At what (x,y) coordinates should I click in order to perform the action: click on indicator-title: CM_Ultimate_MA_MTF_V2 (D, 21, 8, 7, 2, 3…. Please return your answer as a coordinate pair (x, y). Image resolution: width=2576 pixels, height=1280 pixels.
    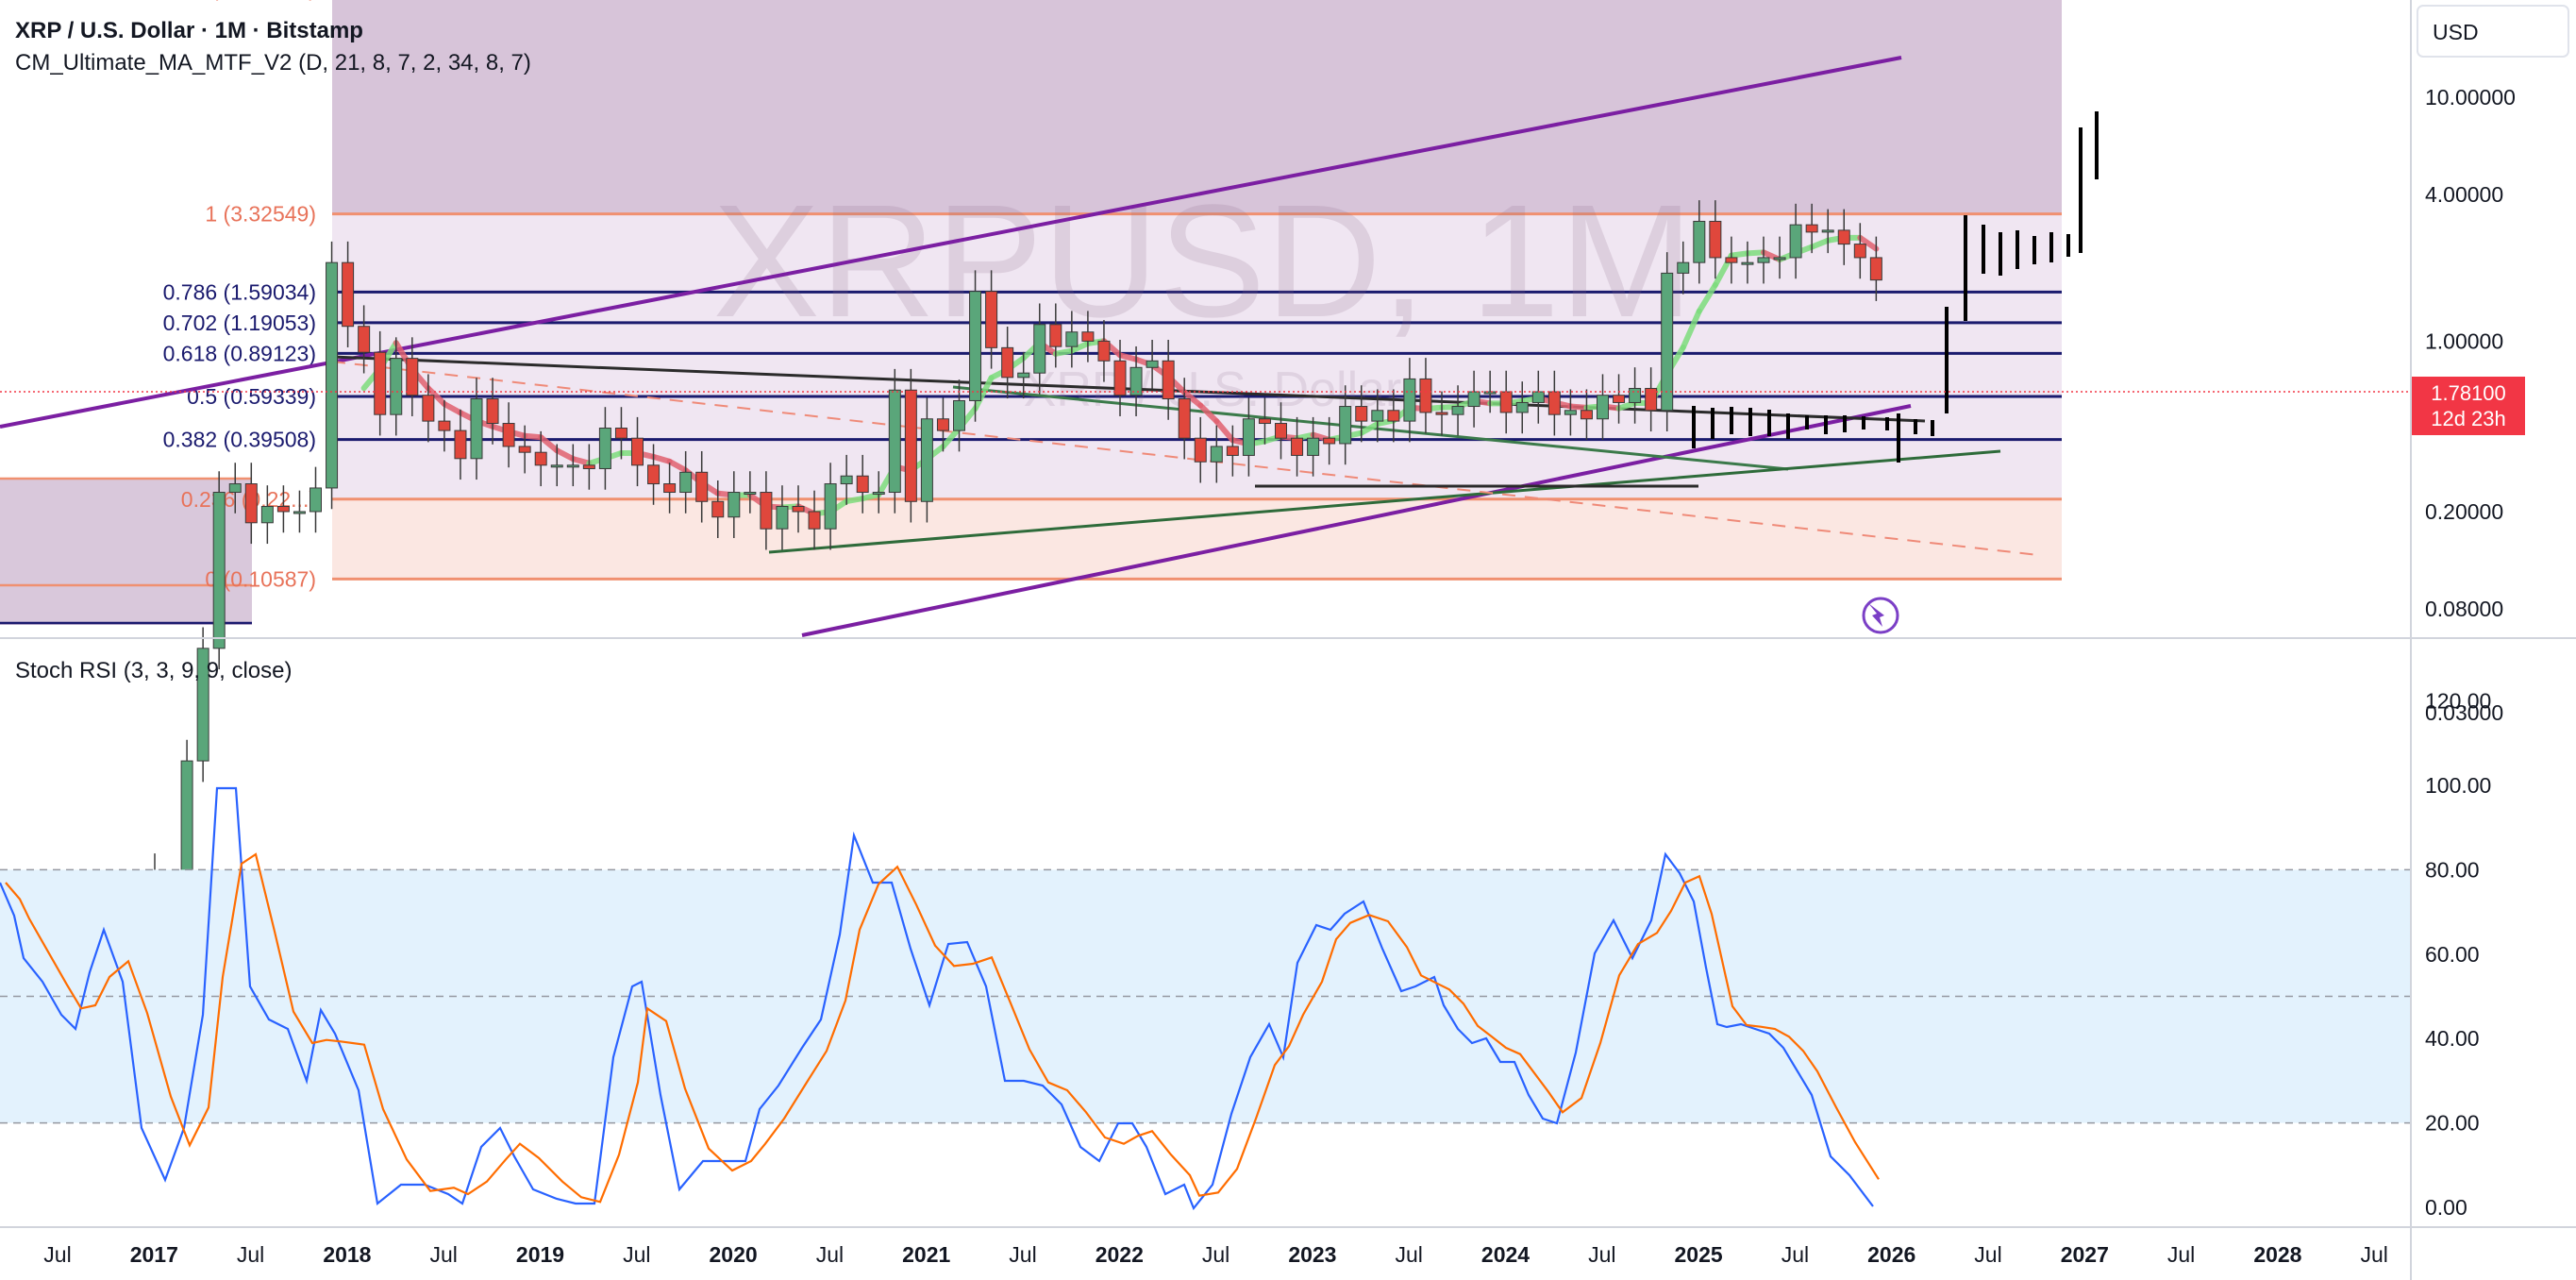
    Looking at the image, I should click on (273, 63).